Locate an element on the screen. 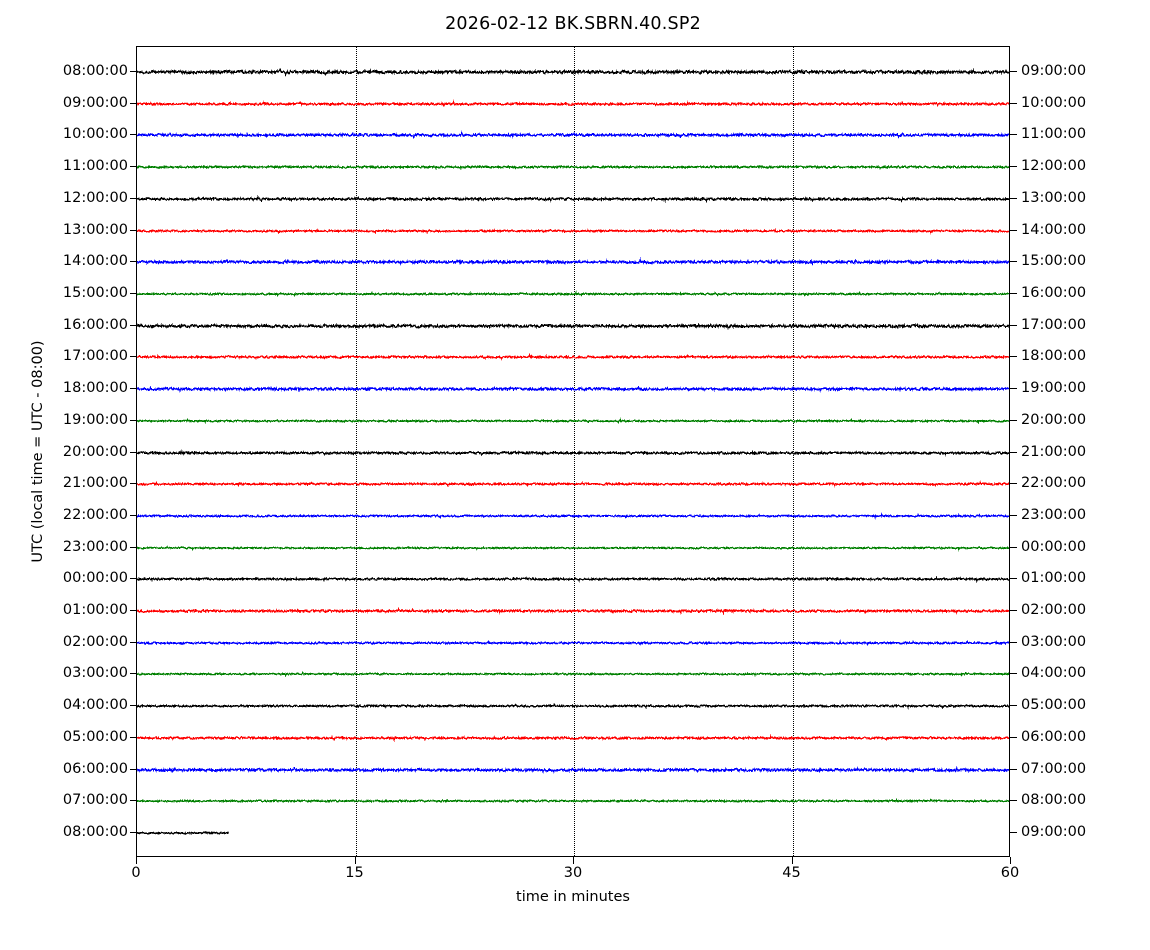 Image resolution: width=1150 pixels, height=950 pixels. trace-line-09:00:00 is located at coordinates (573, 103).